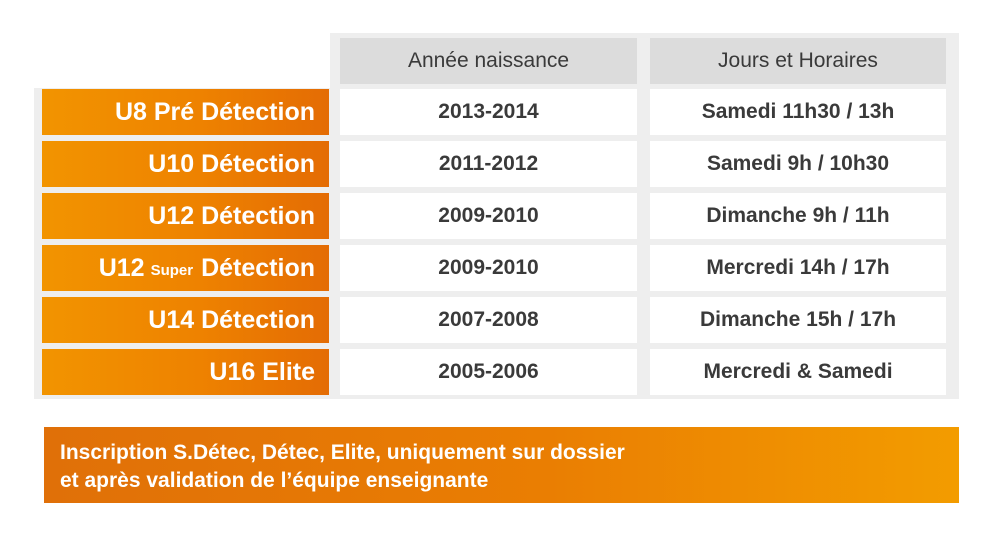  I want to click on cell-annee-u10: 2011-2012, so click(488, 164).